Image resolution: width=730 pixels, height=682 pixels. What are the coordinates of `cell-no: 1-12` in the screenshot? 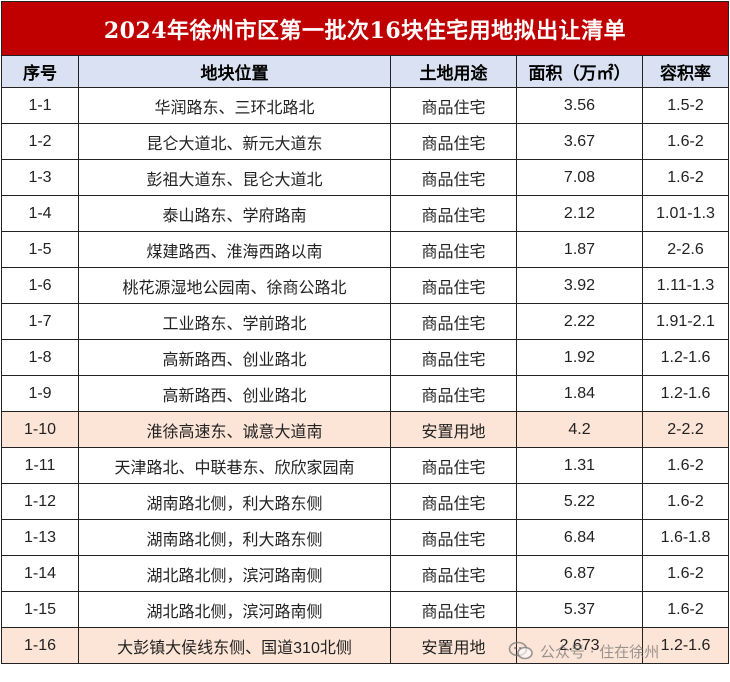 It's located at (40, 501).